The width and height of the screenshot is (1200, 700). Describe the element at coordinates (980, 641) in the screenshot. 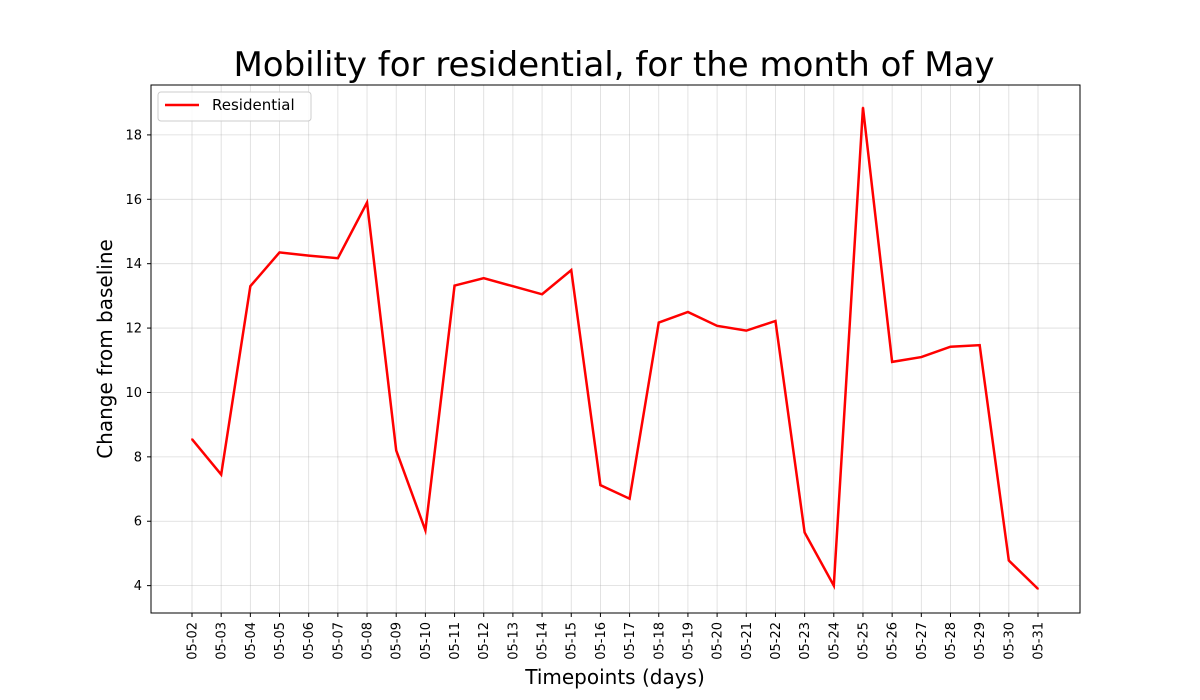

I see `x-tick-label: 05-29` at that location.